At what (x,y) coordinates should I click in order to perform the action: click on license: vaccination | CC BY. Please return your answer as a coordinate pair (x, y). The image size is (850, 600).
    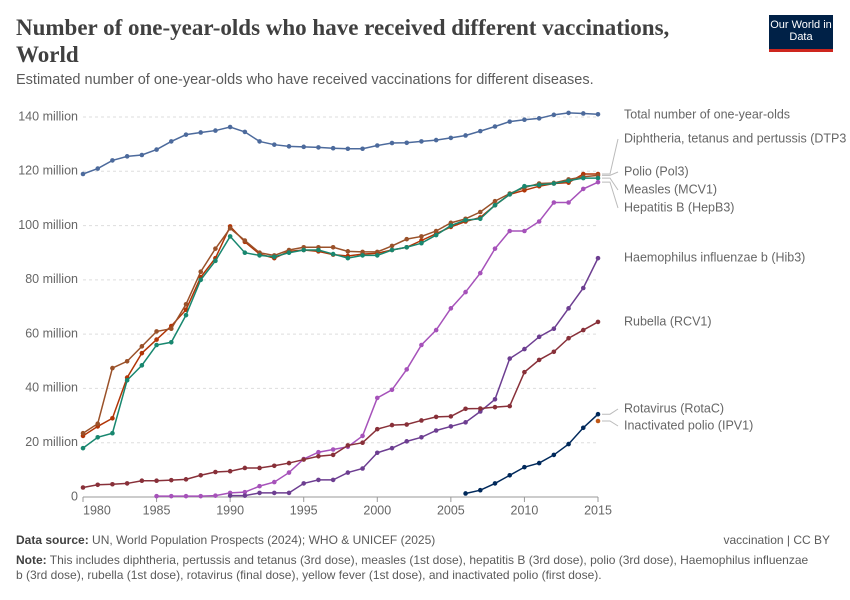
    Looking at the image, I should click on (777, 540).